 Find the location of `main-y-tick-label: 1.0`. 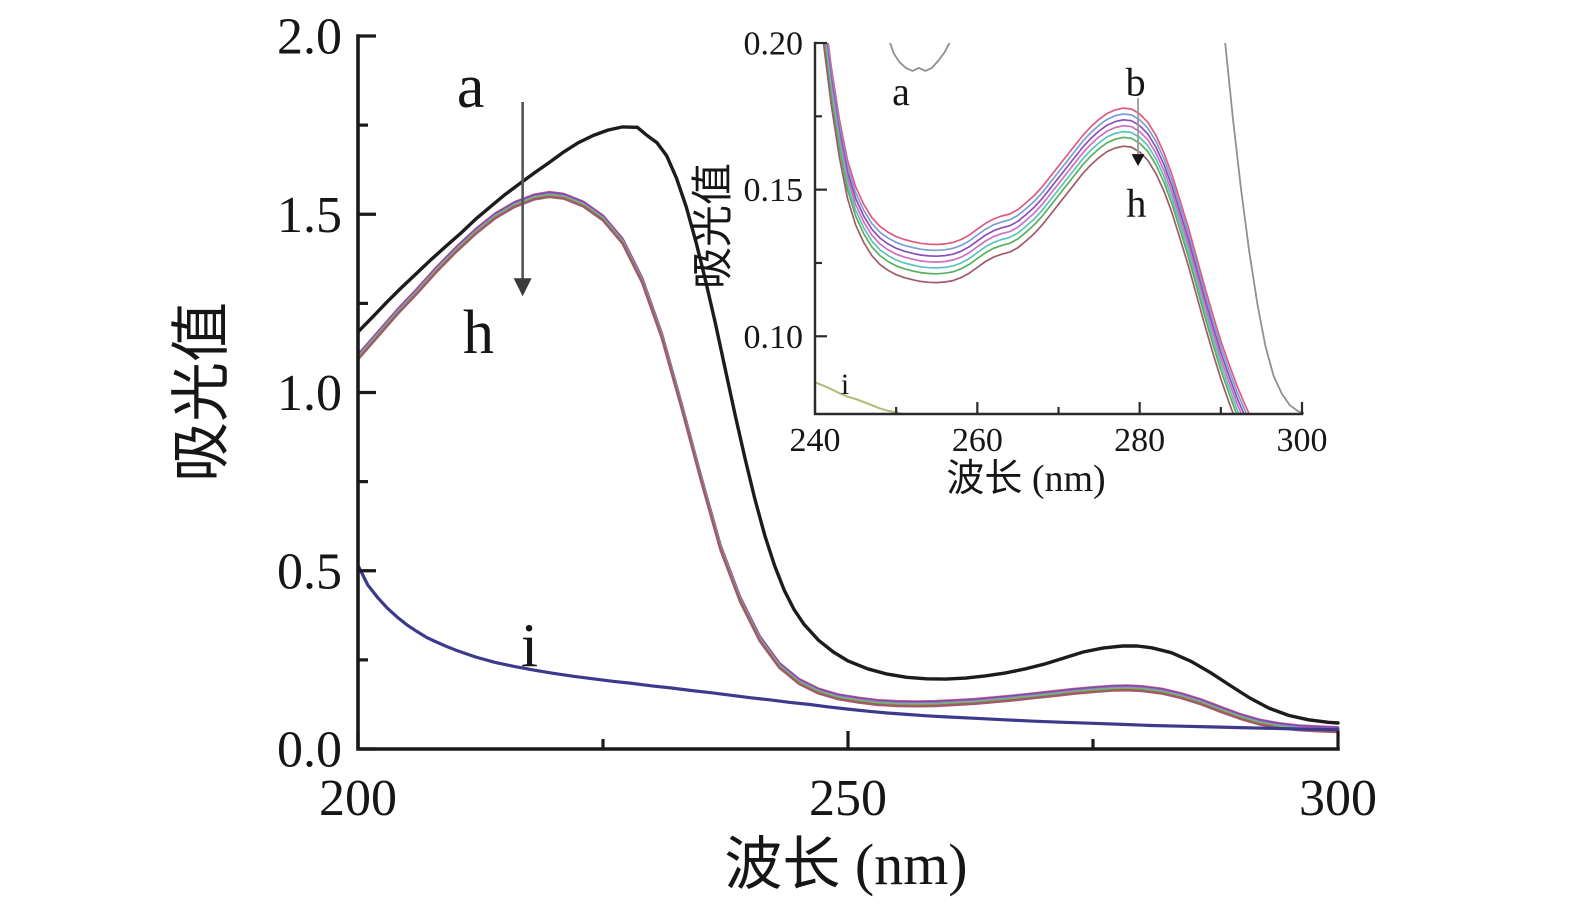

main-y-tick-label: 1.0 is located at coordinates (309, 393).